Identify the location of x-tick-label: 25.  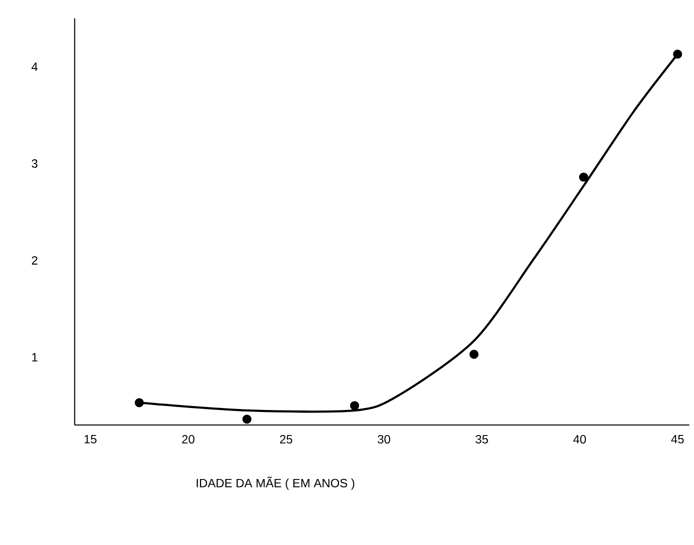
(286, 439).